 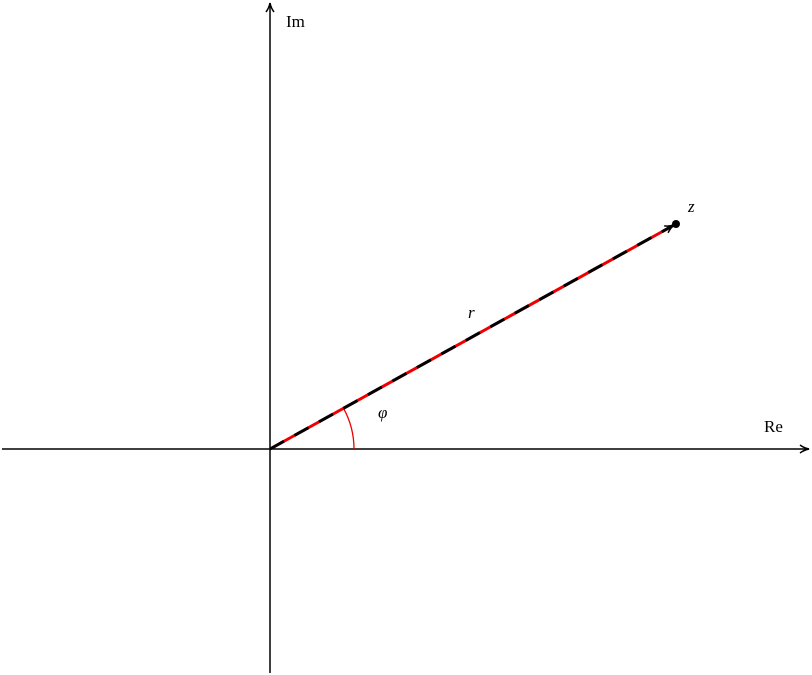 I want to click on angle-arc, so click(x=348, y=428).